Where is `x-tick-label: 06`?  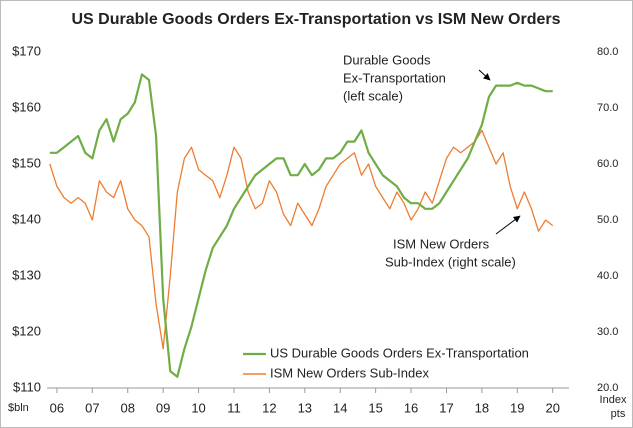 x-tick-label: 06 is located at coordinates (57, 407).